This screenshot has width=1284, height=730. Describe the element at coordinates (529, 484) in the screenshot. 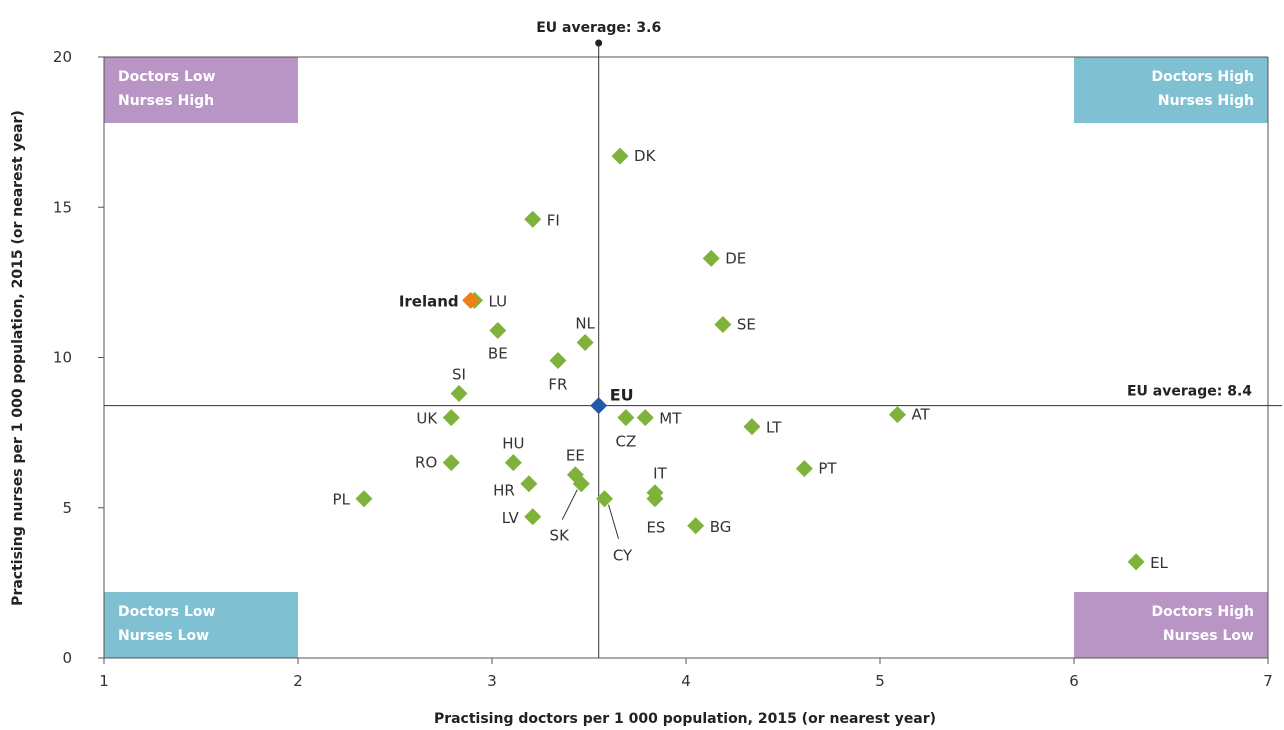

I see `data-point-hr` at that location.